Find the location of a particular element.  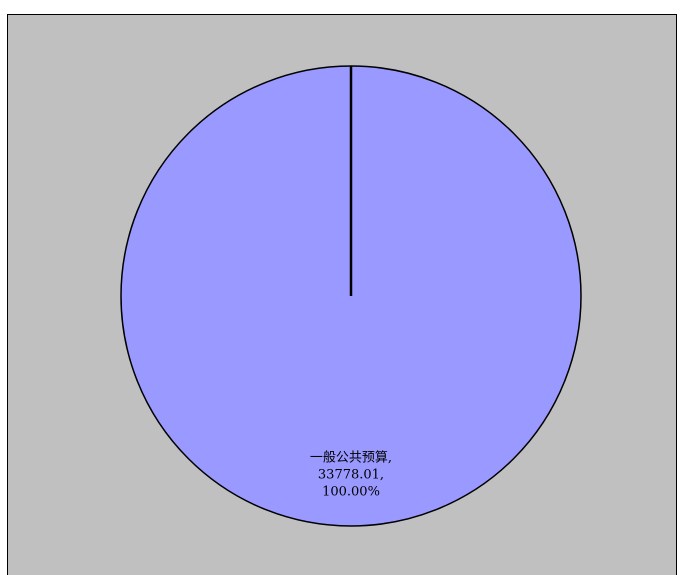

pie-label-percent: 100.00% is located at coordinates (351, 492).